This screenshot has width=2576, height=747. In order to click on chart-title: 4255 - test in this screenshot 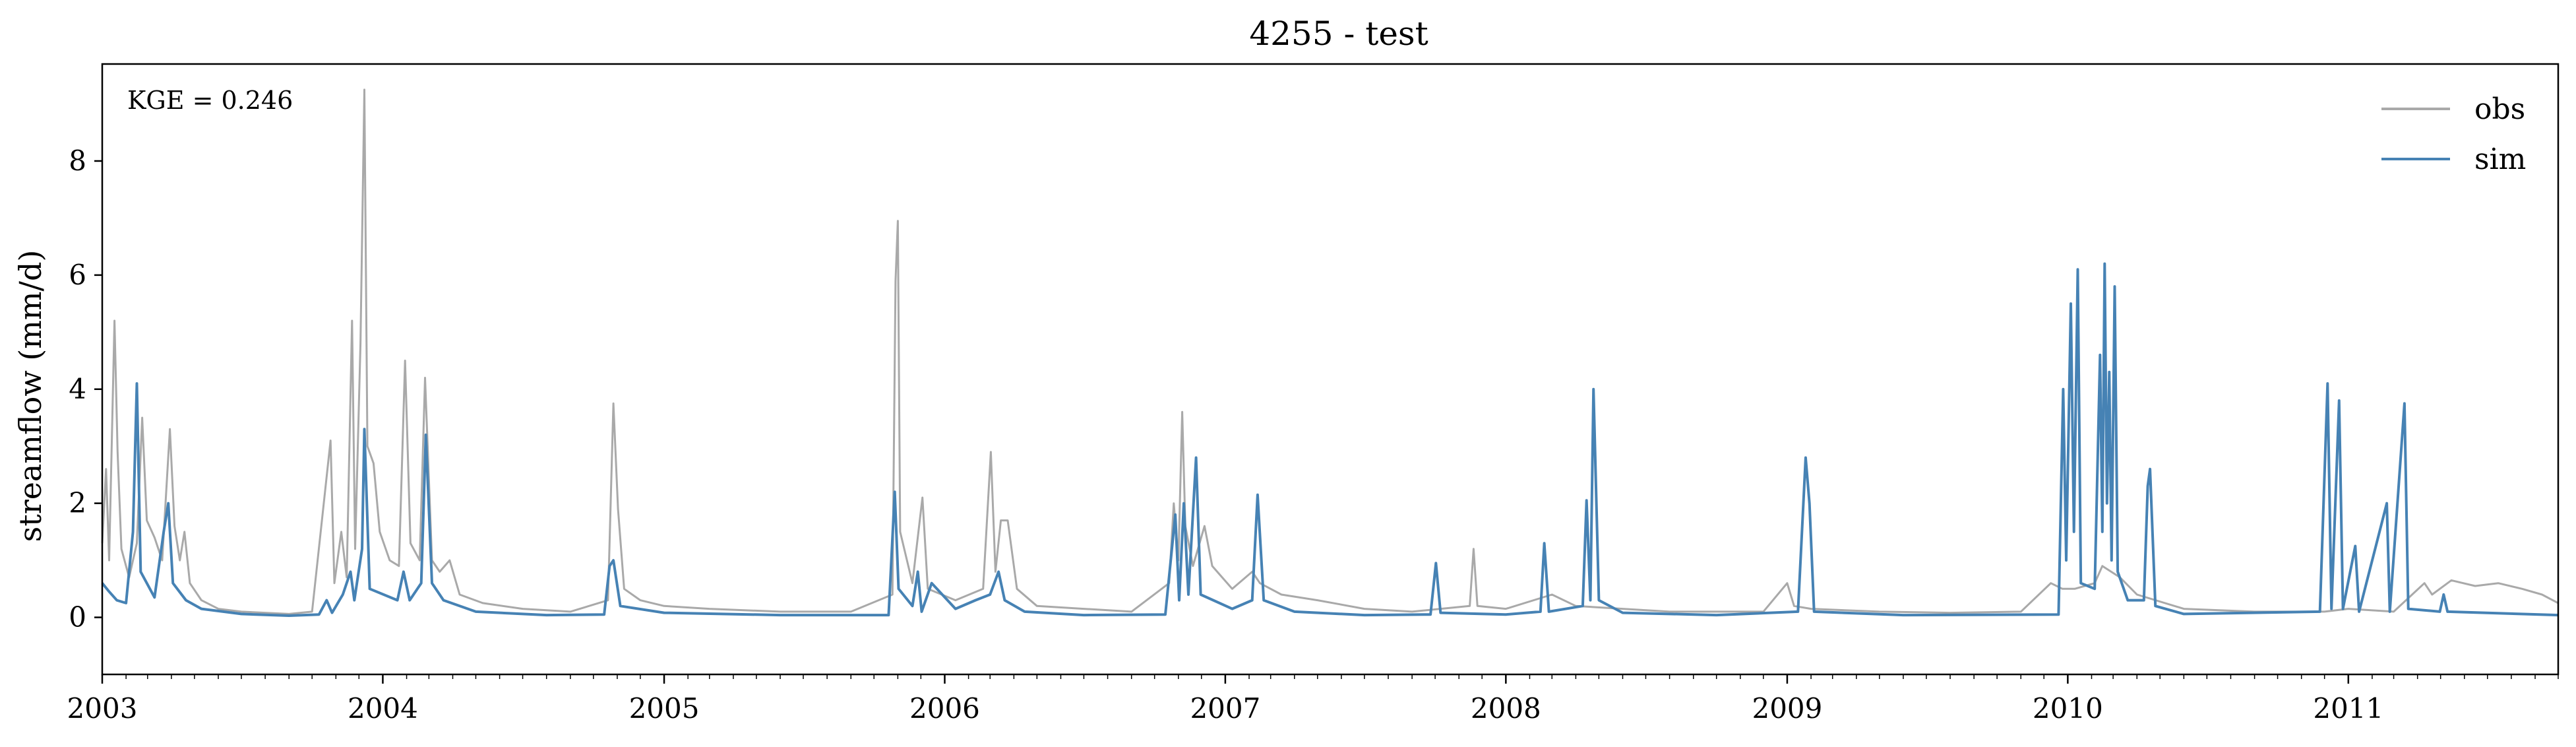, I will do `click(1338, 34)`.